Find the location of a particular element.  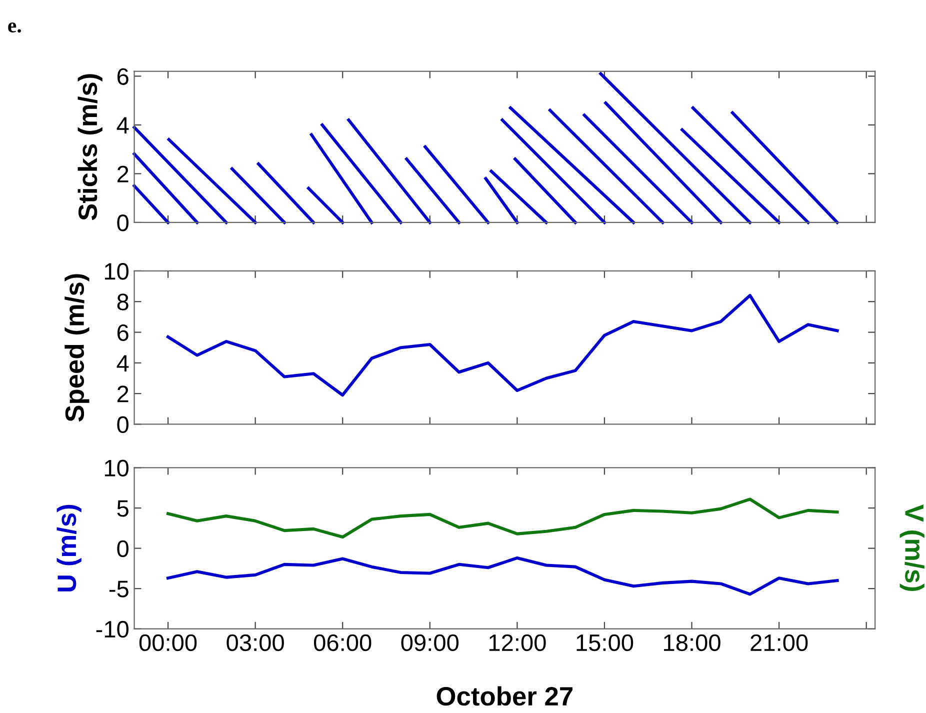

y-tick-label: 5 is located at coordinates (122, 508).